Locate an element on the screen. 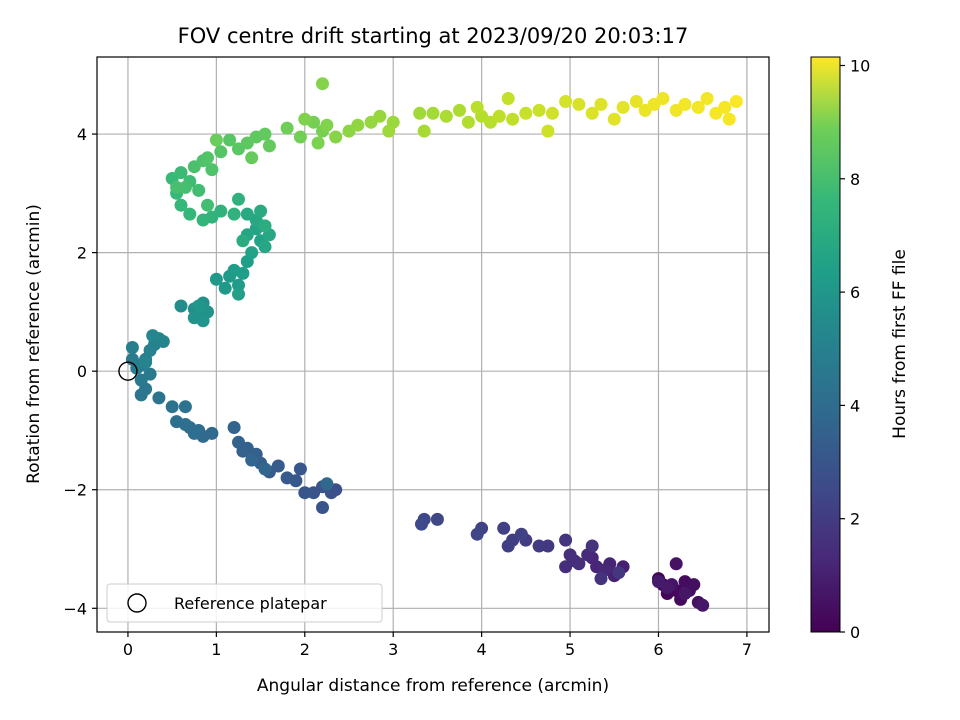 This screenshot has width=960, height=720. y-tick-label: 0 is located at coordinates (82, 371).